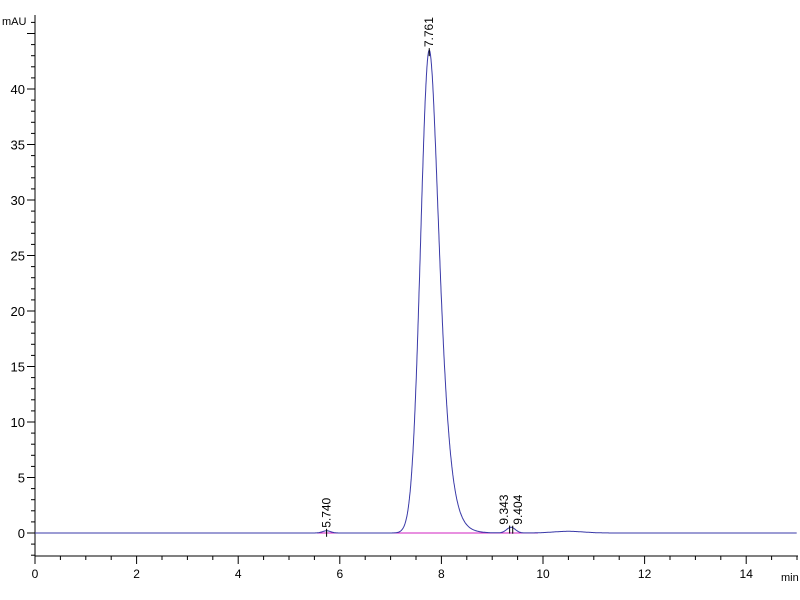 The image size is (800, 600). What do you see at coordinates (543, 574) in the screenshot?
I see `x-tick-label: 10` at bounding box center [543, 574].